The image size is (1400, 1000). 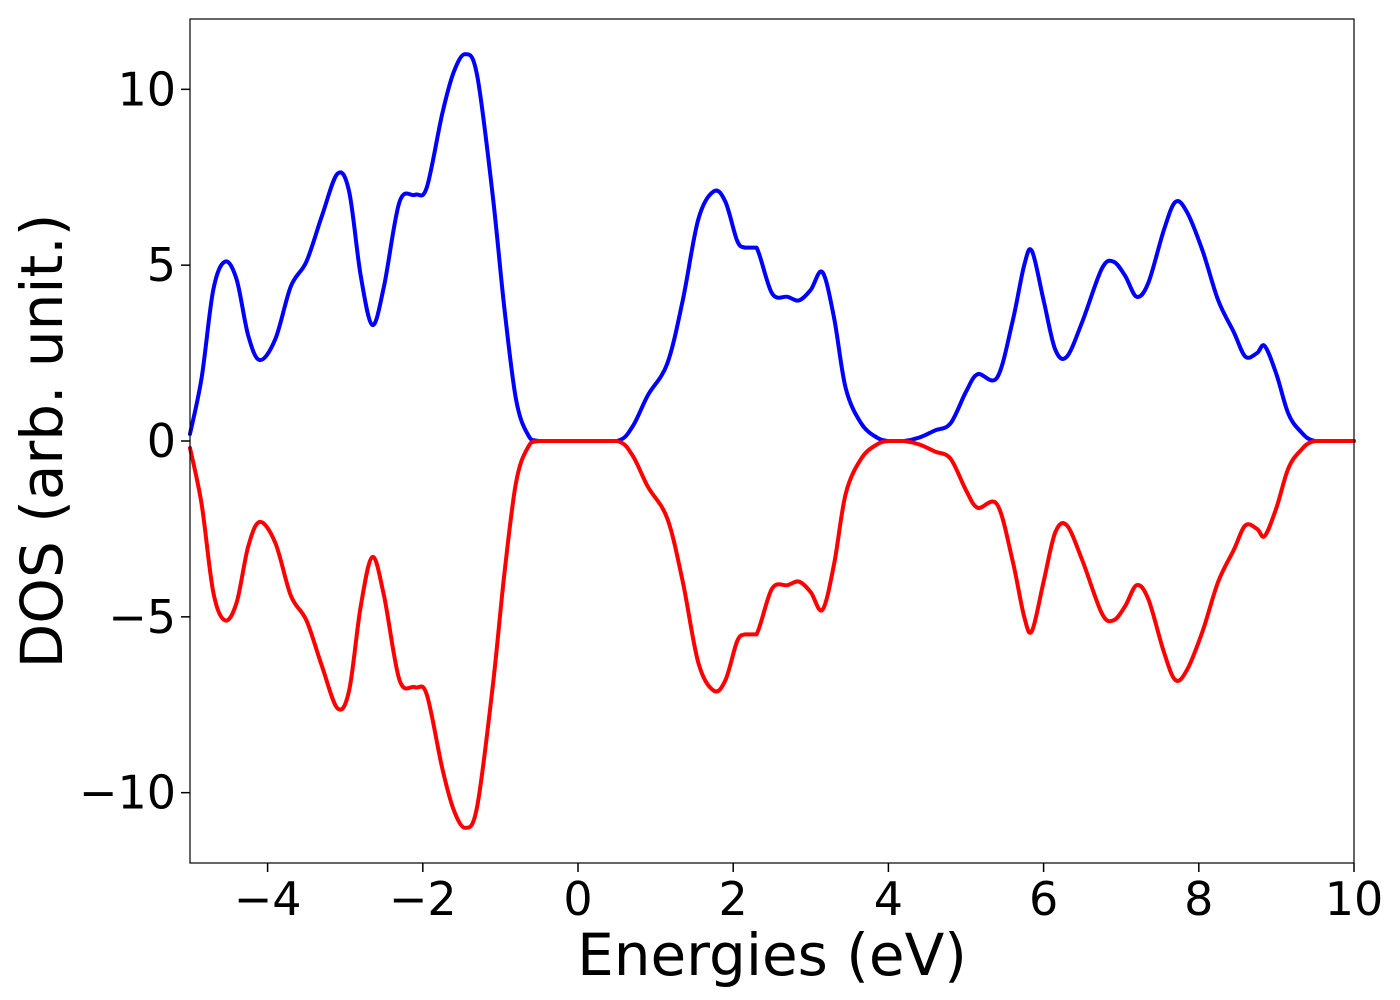 What do you see at coordinates (127, 793) in the screenshot?
I see `y-tick-label: −10` at bounding box center [127, 793].